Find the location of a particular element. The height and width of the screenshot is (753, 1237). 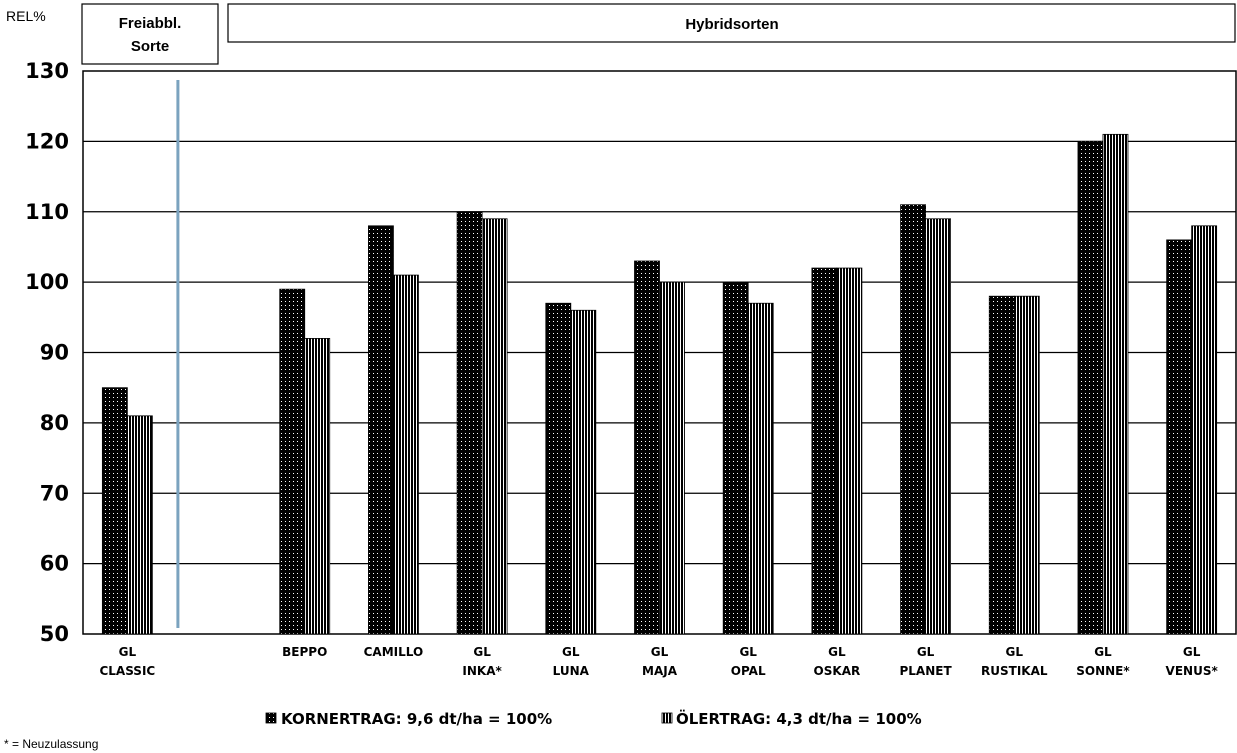

x-tick-label: OPAL is located at coordinates (748, 671).